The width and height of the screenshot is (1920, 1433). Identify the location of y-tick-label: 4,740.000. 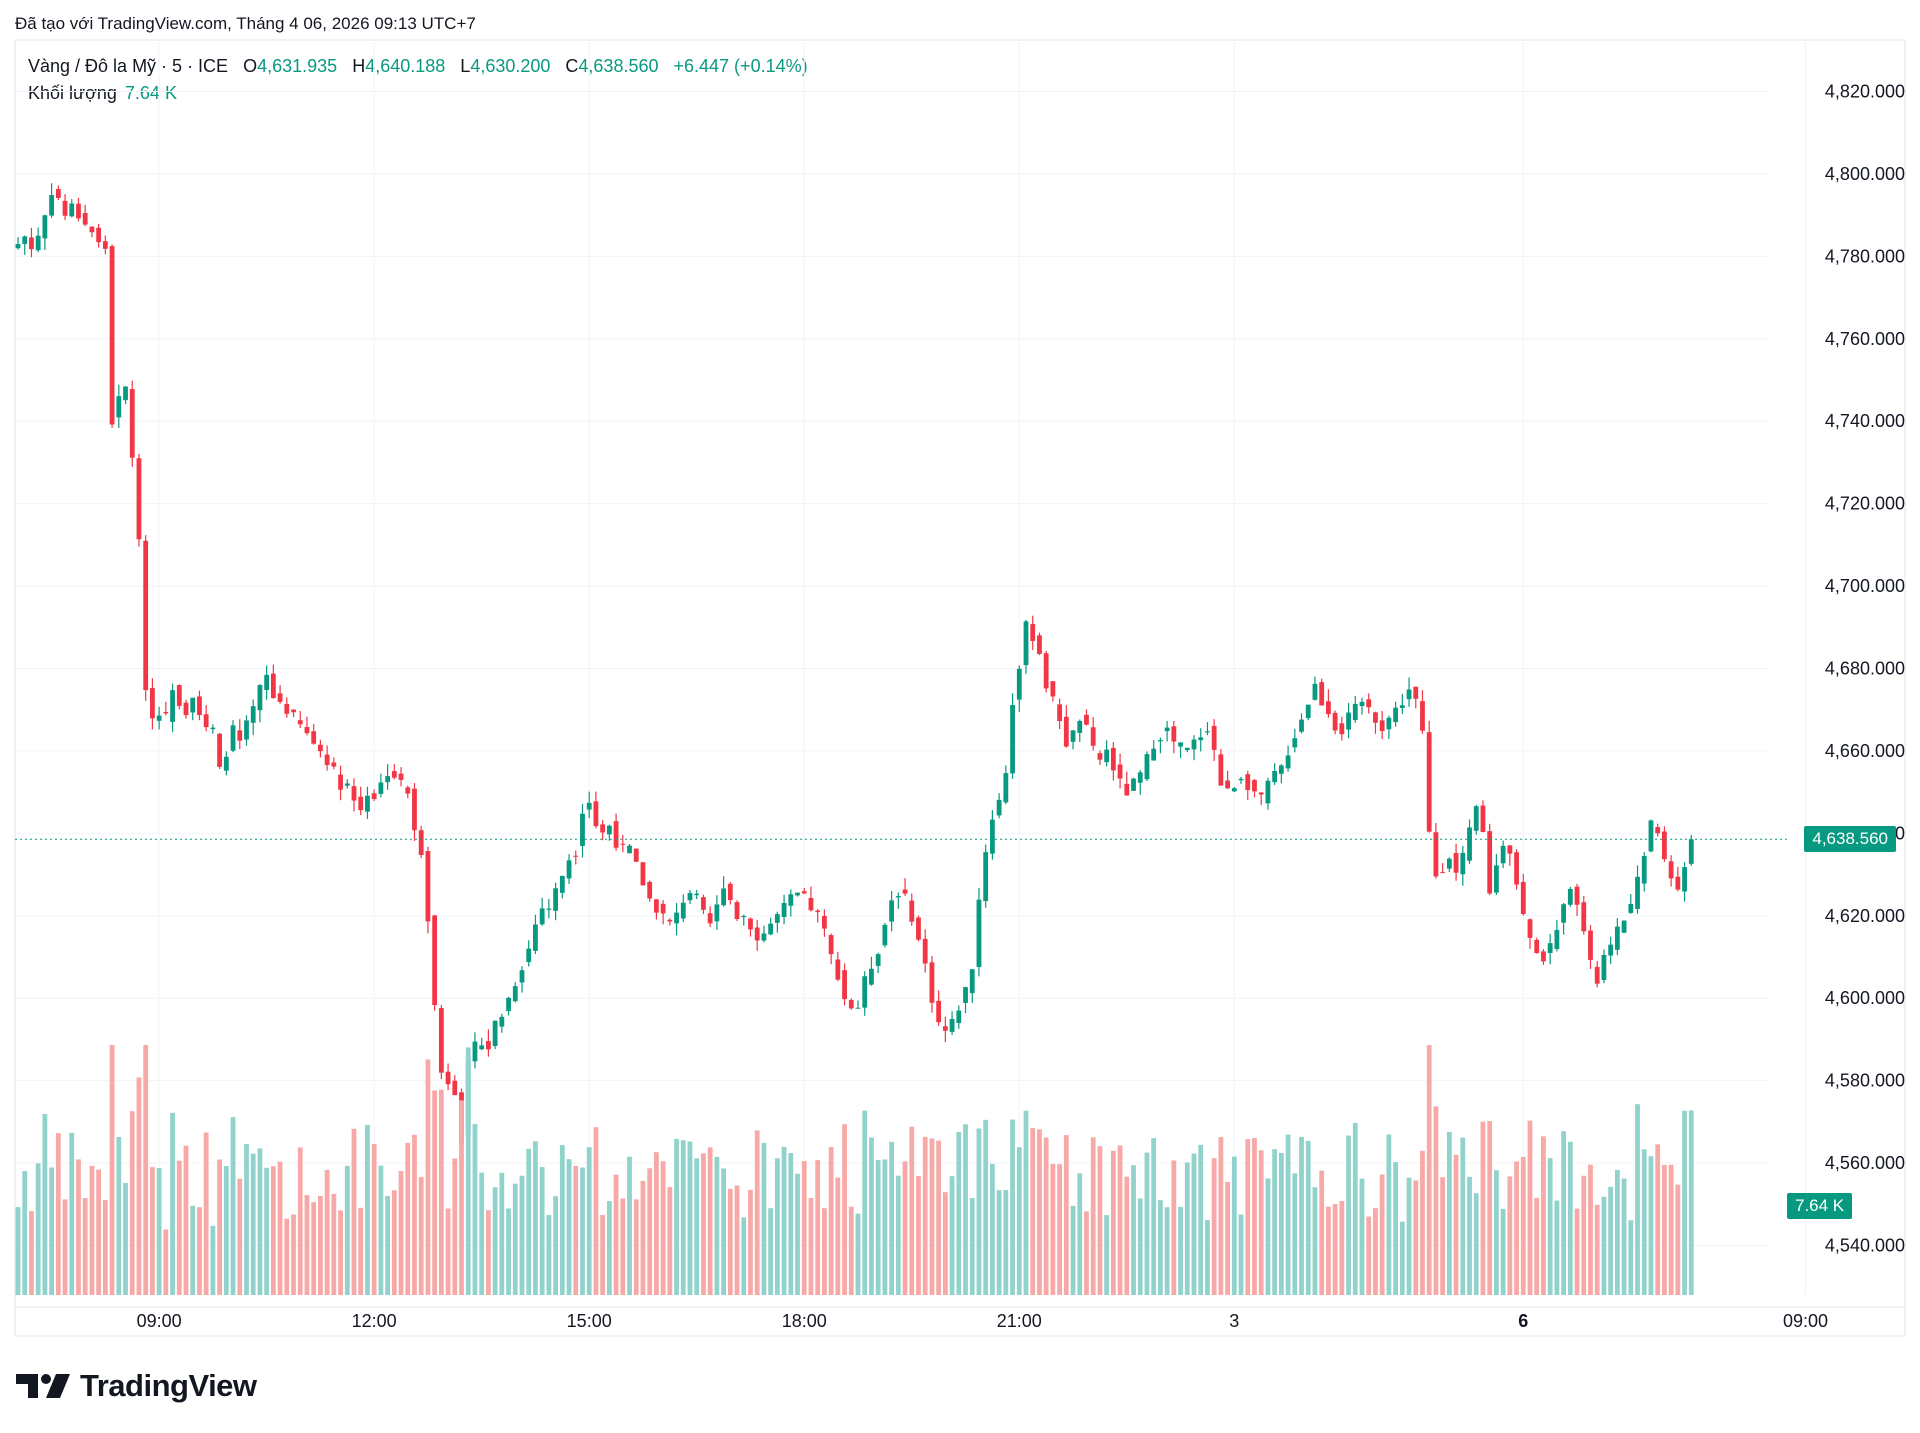
(1865, 421).